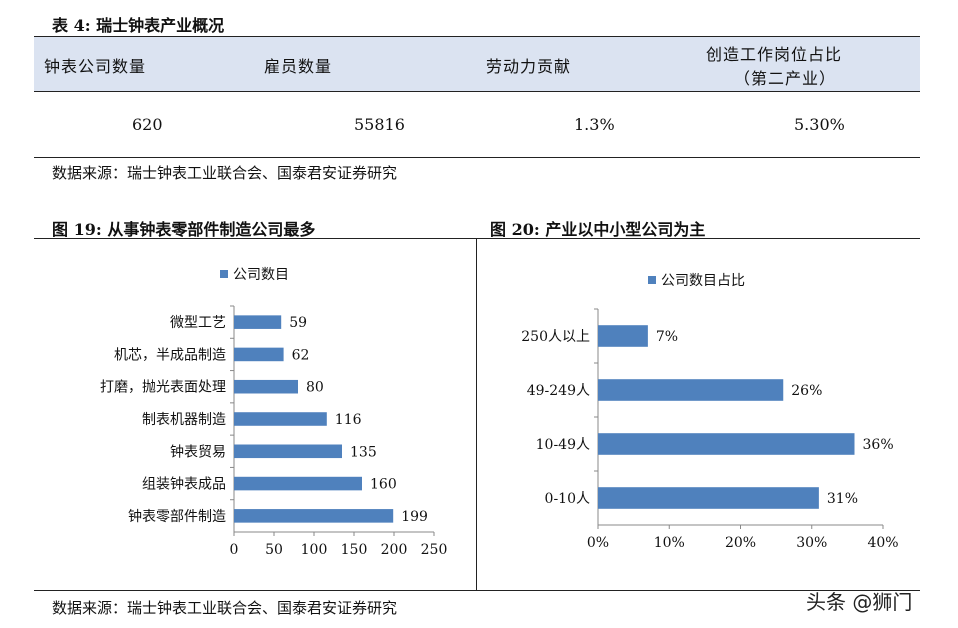 This screenshot has width=958, height=628. What do you see at coordinates (198, 323) in the screenshot?
I see `fig19-category-label: 微型工艺` at bounding box center [198, 323].